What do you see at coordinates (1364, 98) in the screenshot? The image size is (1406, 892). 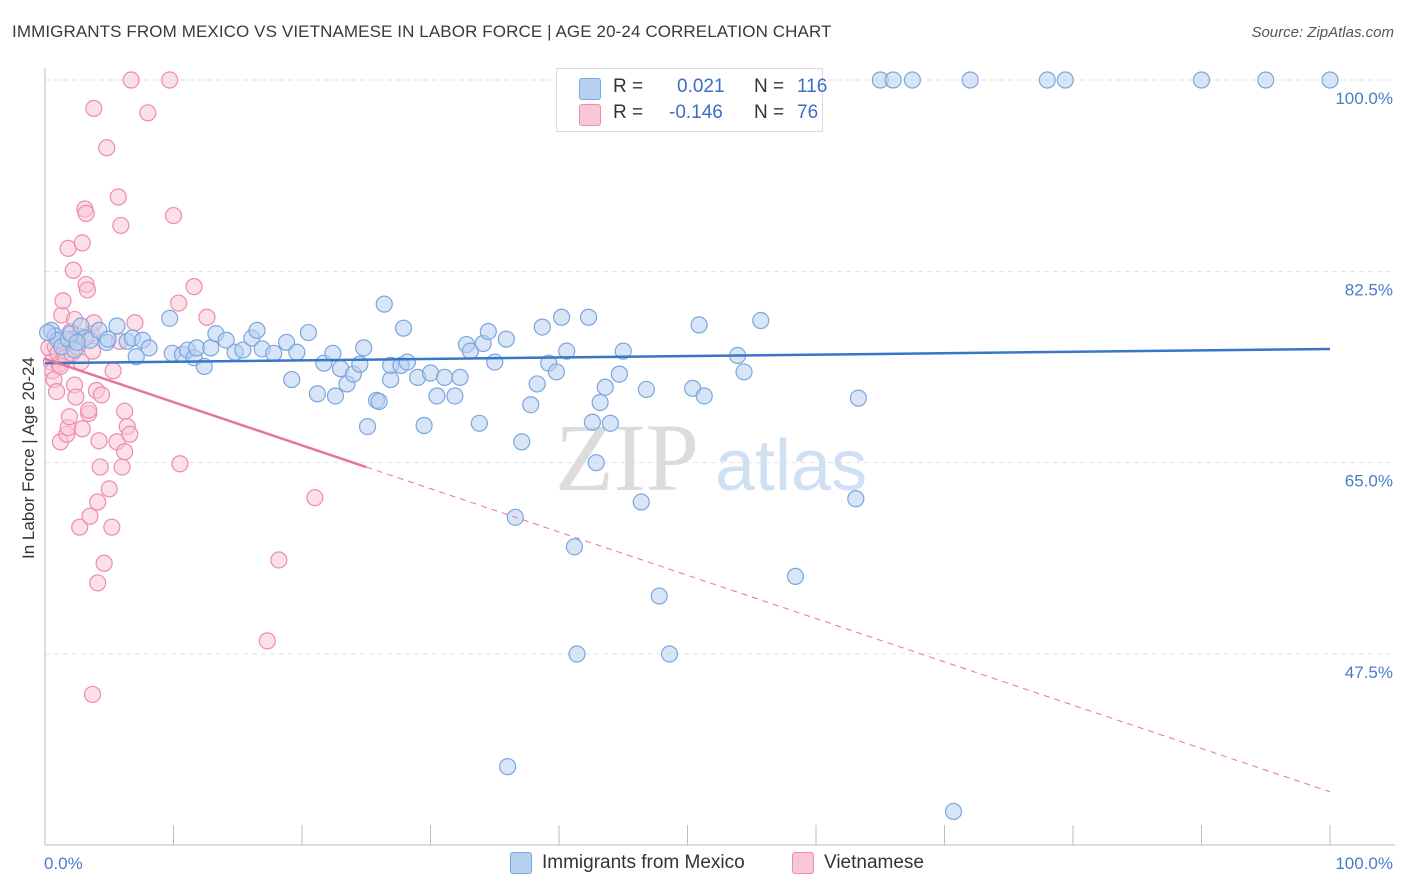 I see `y-tick-label: 100.0%` at bounding box center [1364, 98].